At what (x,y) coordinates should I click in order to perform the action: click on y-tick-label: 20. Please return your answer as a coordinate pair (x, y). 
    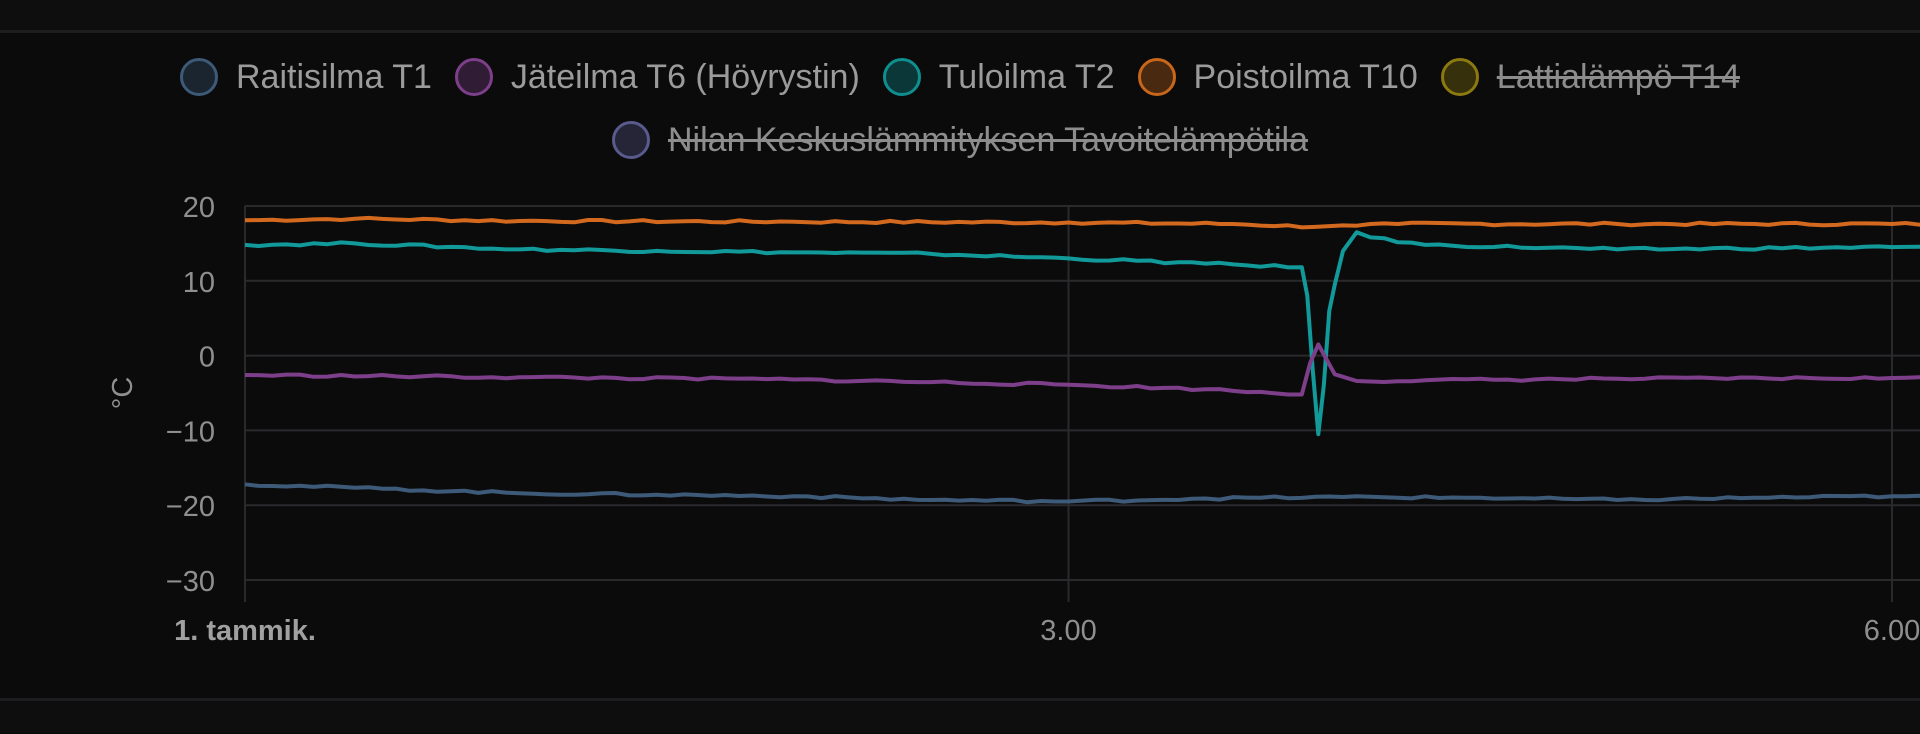
    Looking at the image, I should click on (199, 208).